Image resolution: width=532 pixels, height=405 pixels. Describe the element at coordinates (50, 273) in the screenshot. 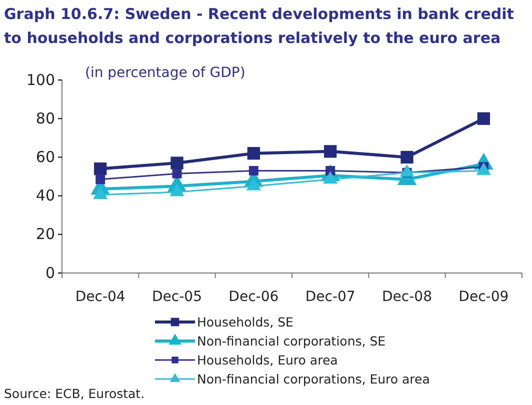

I see `y-tick-label: 0` at that location.